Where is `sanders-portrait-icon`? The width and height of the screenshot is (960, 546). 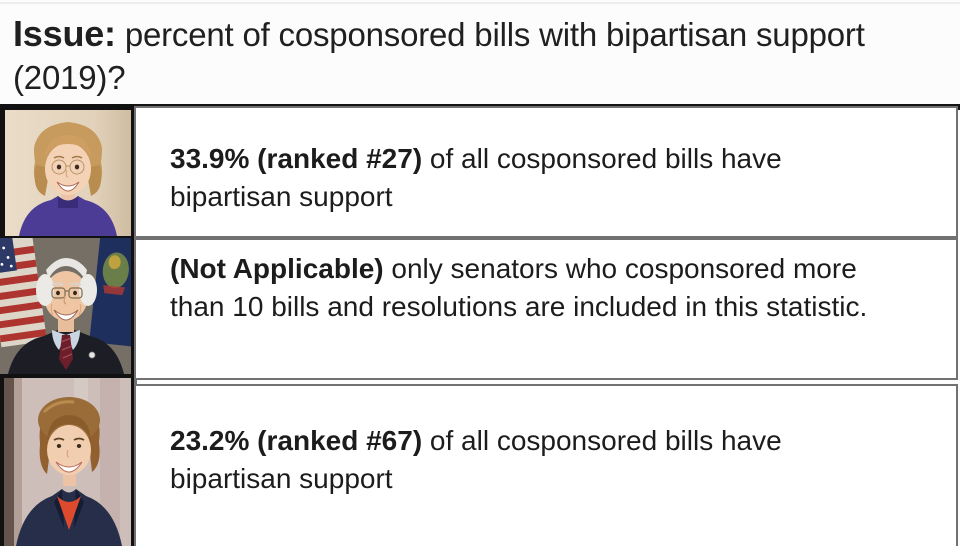
sanders-portrait-icon is located at coordinates (65, 306).